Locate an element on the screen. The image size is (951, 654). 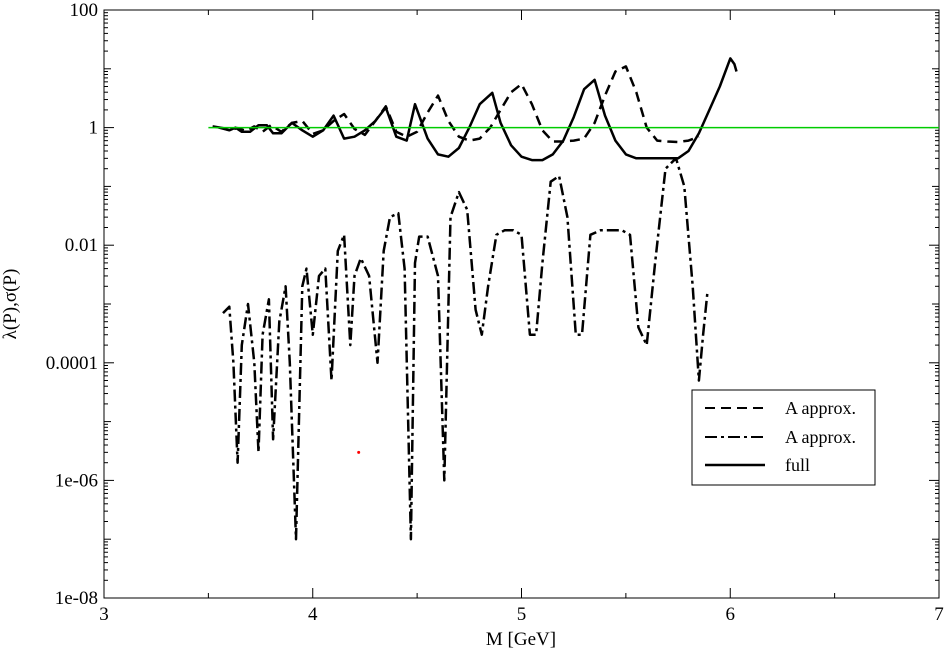
x-tick-label: 5 is located at coordinates (522, 614).